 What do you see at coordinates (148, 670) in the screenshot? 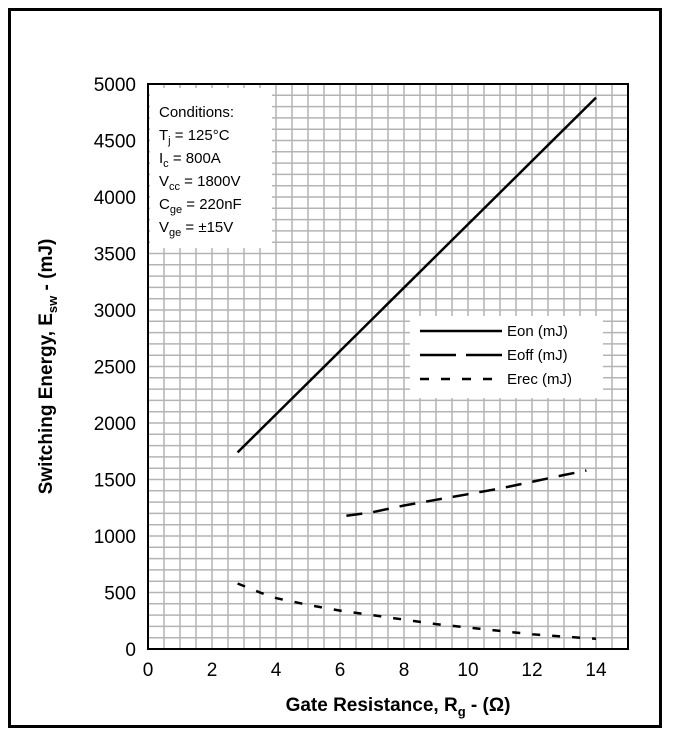
I see `x-tick-label: 0` at bounding box center [148, 670].